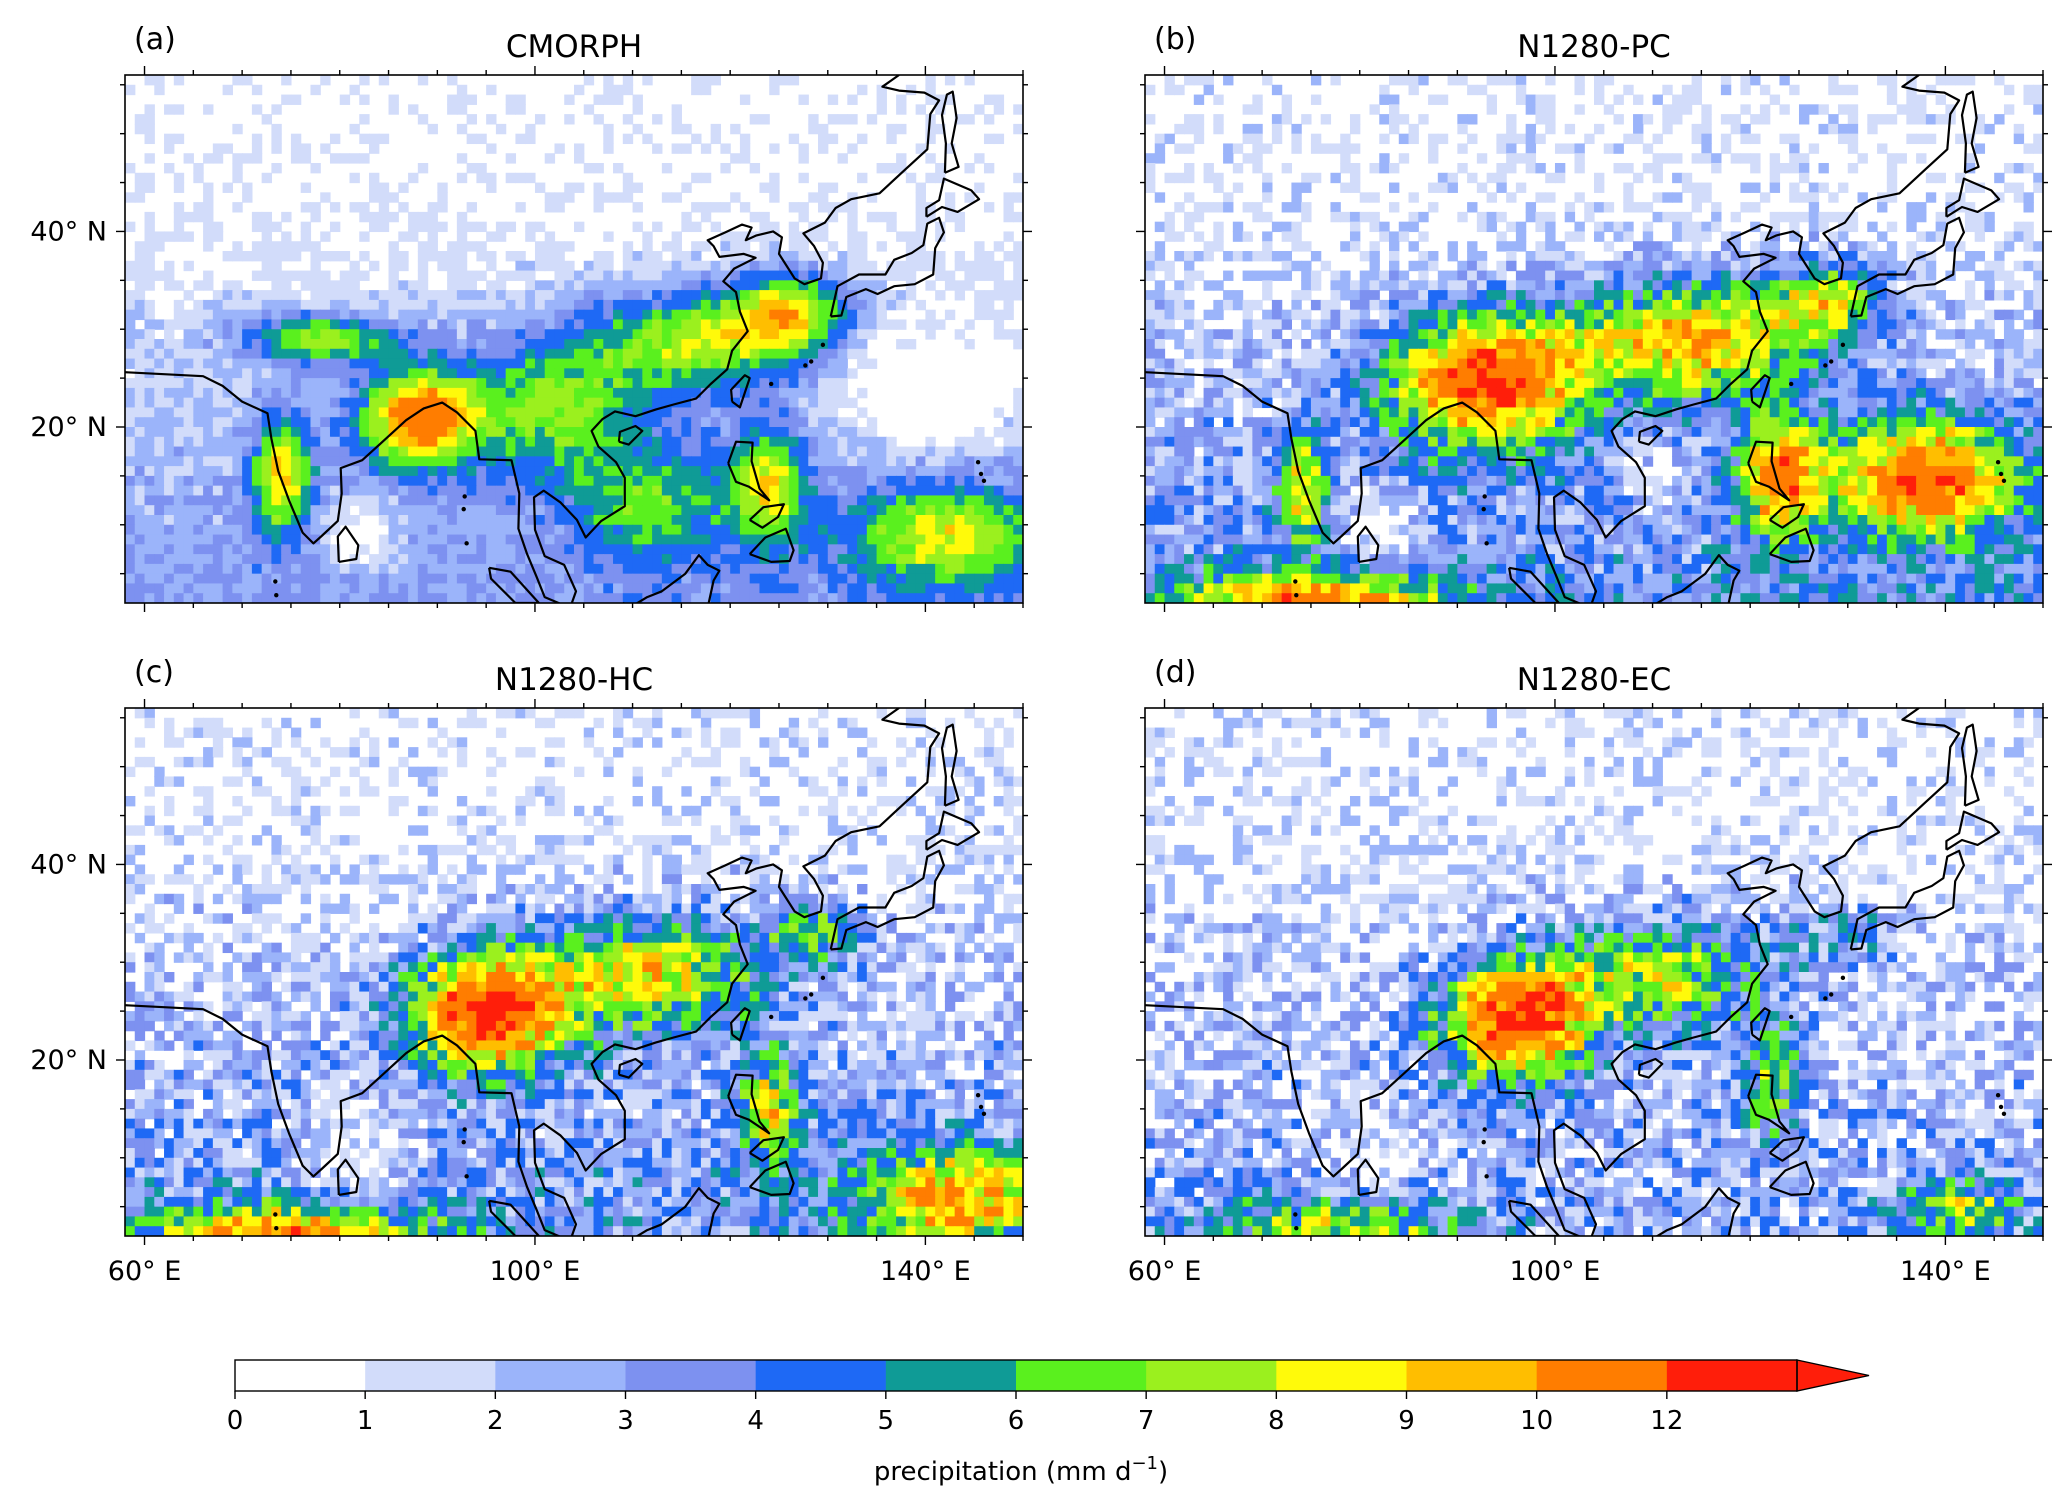  What do you see at coordinates (1276, 1421) in the screenshot?
I see `colorbar-tick-label: 8` at bounding box center [1276, 1421].